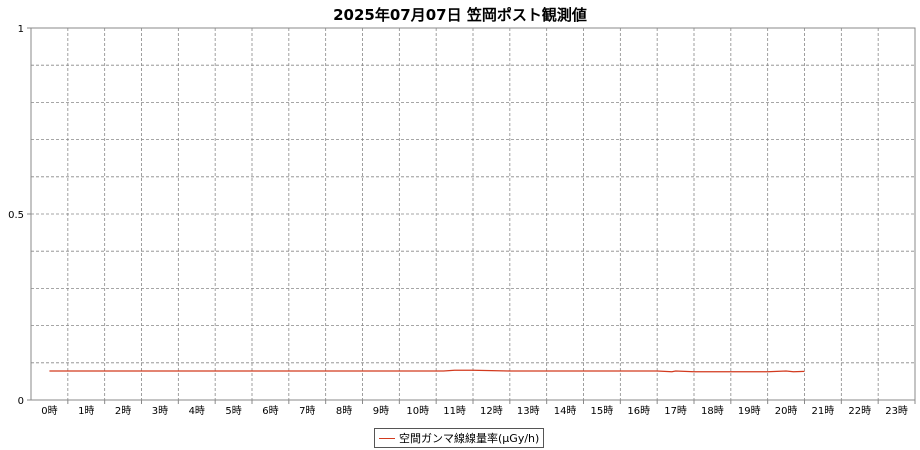 This screenshot has height=450, width=920. What do you see at coordinates (160, 411) in the screenshot?
I see `x-tick-label: 3時` at bounding box center [160, 411].